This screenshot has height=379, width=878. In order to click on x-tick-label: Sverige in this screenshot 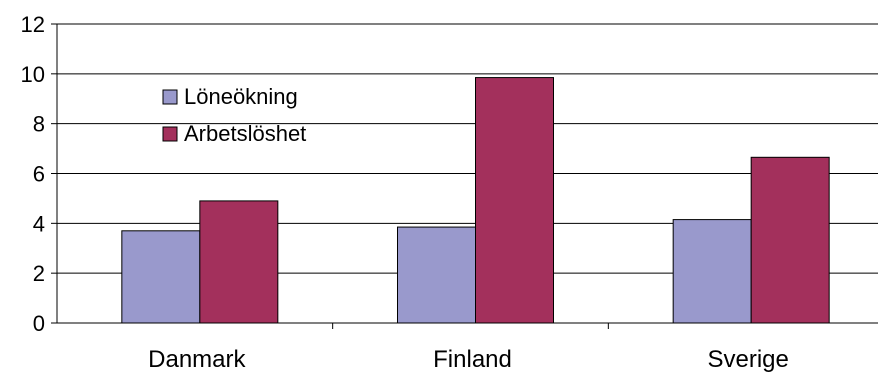, I will do `click(747, 359)`.